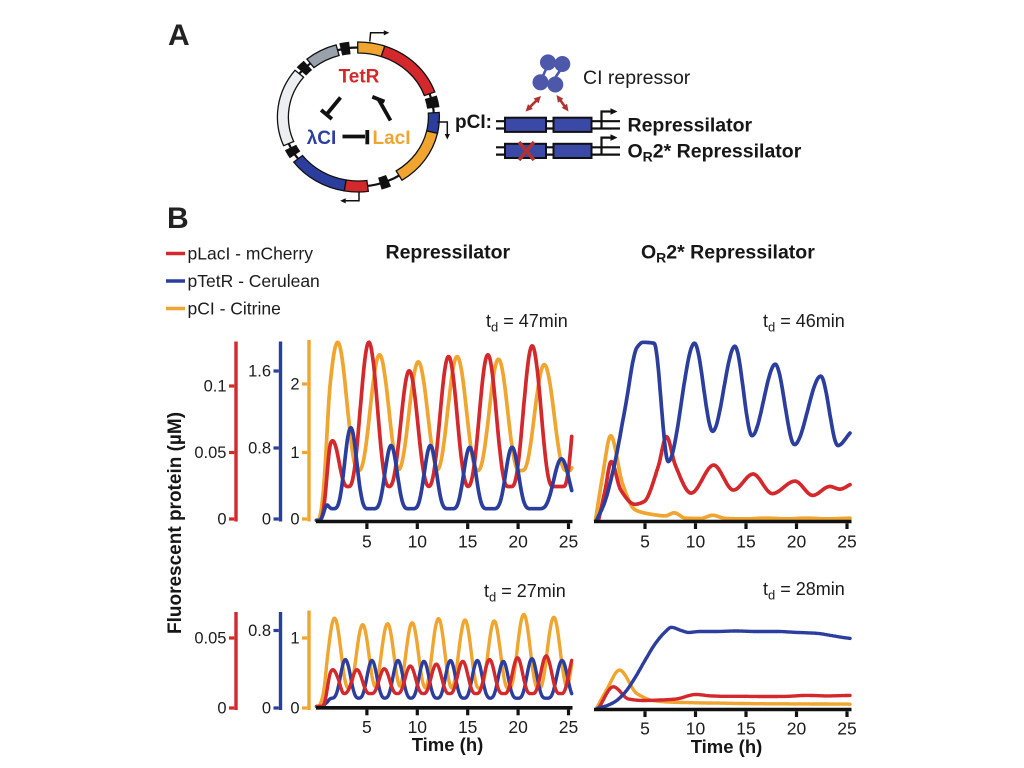 The width and height of the screenshot is (1024, 768). I want to click on svg-text: 1.6, so click(259, 372).